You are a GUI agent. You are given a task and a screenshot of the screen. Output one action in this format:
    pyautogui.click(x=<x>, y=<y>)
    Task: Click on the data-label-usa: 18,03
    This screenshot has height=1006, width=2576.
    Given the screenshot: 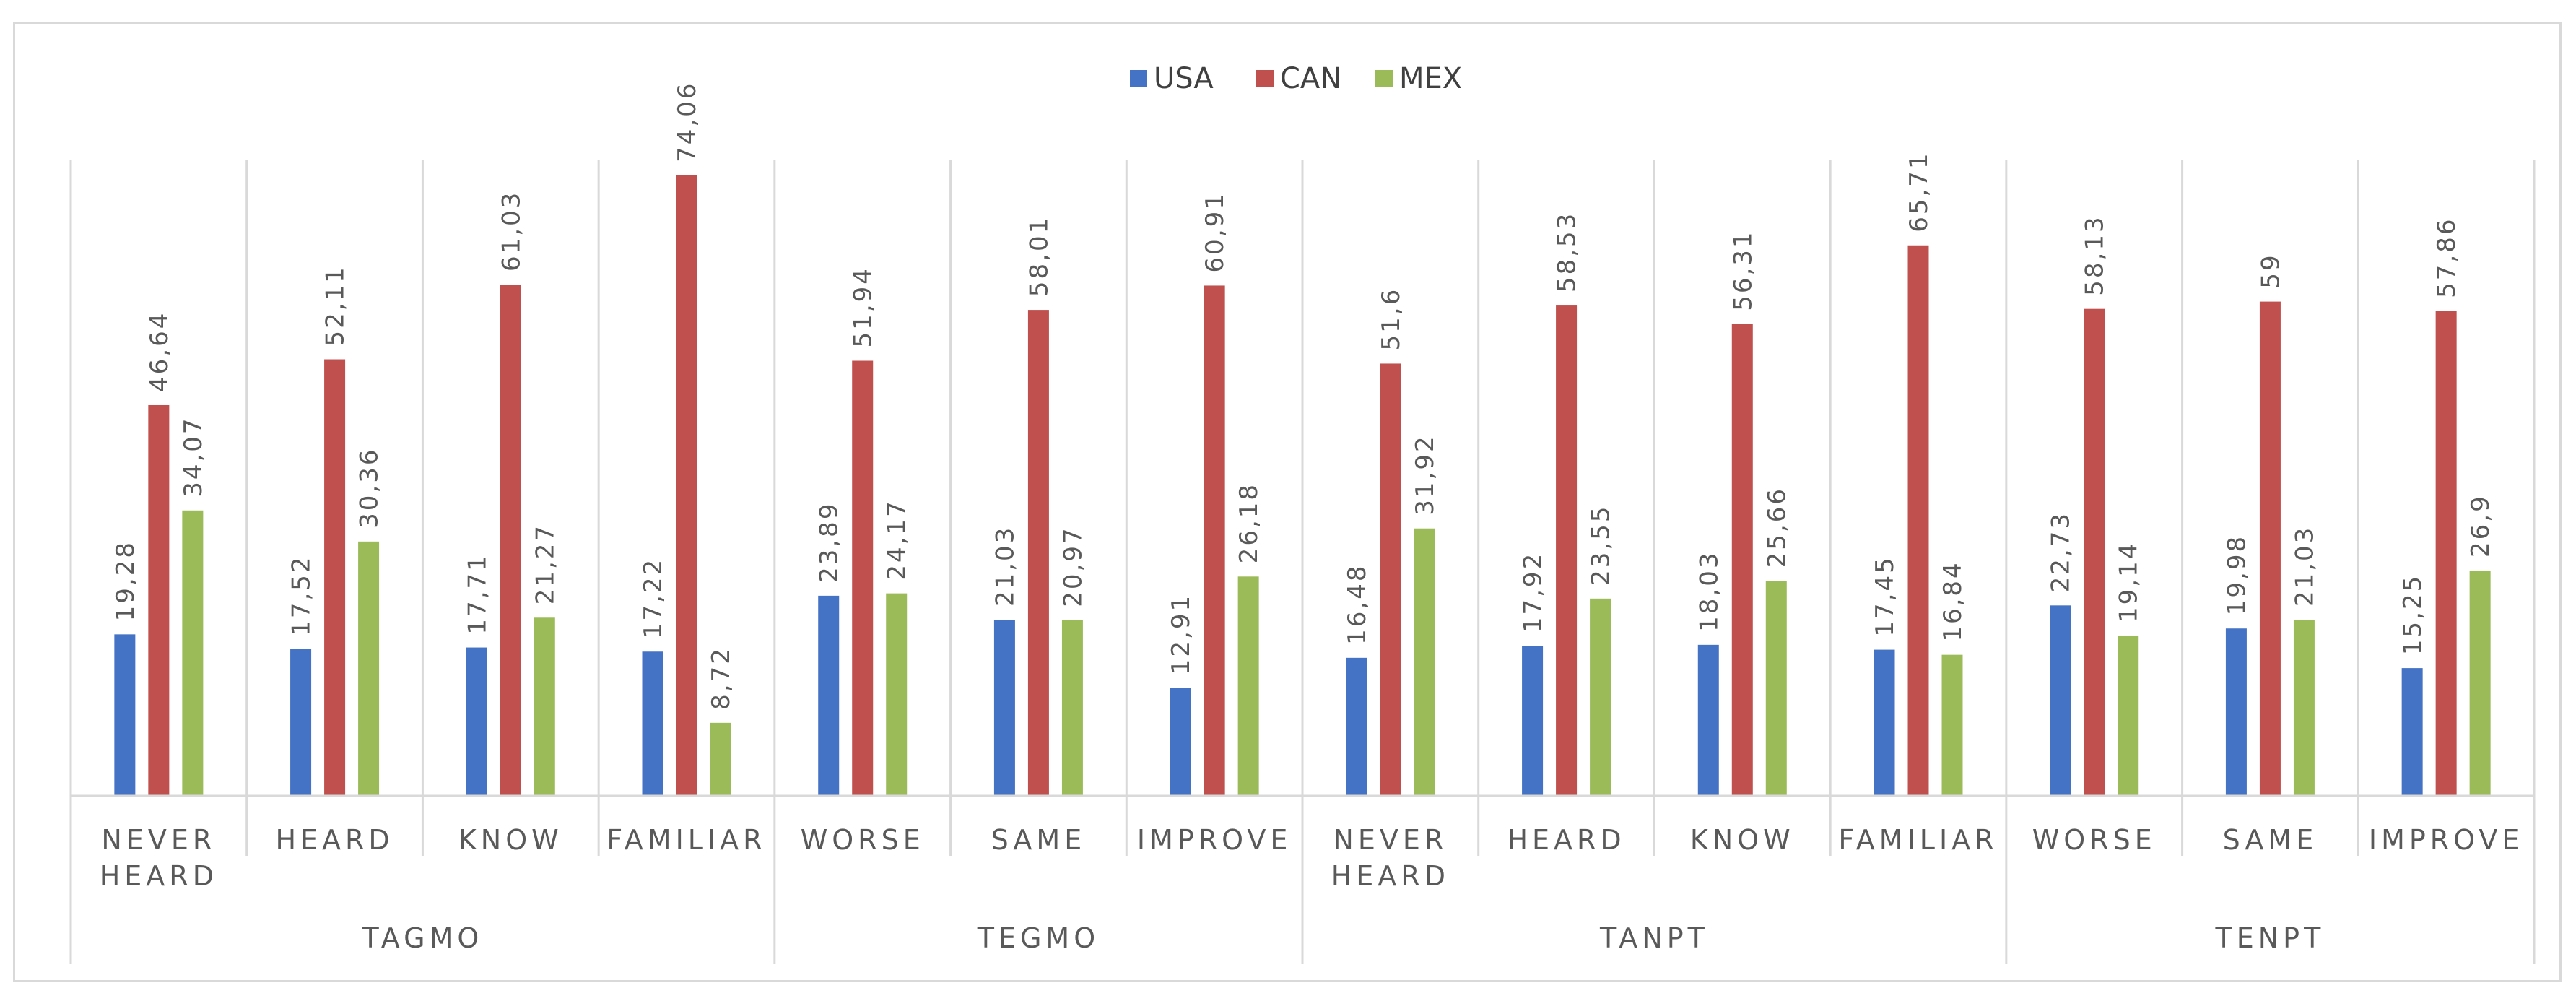 What is the action you would take?
    pyautogui.click(x=1708, y=591)
    